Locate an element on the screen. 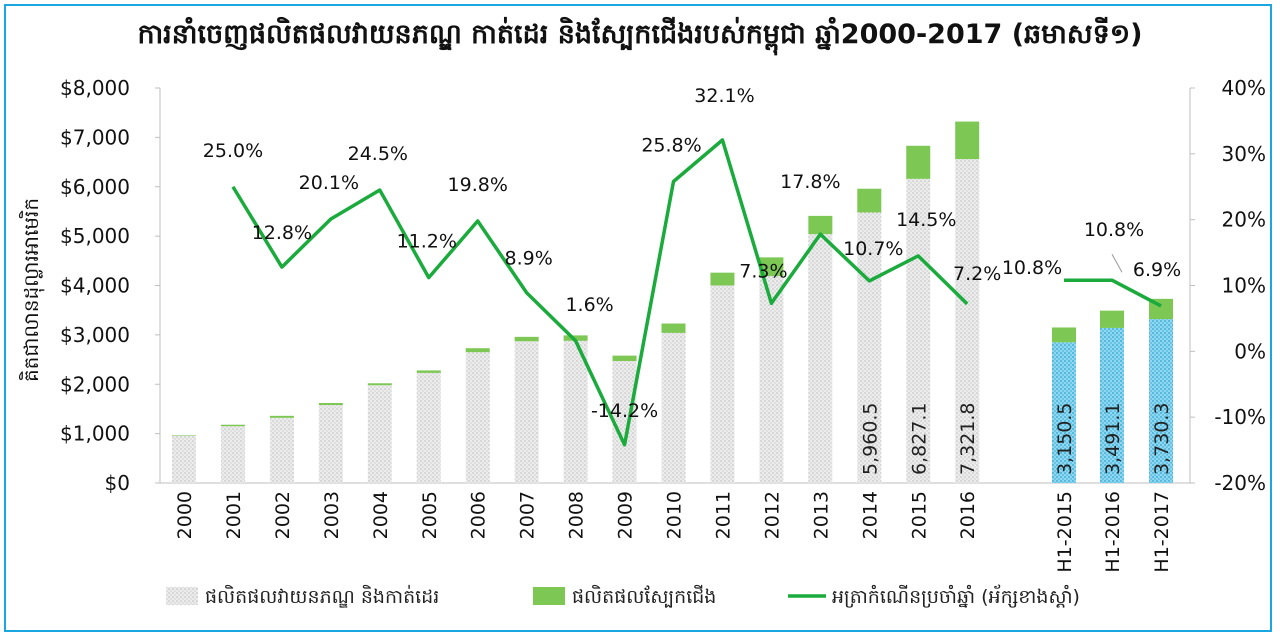 The image size is (1280, 638). x-tick-label: H1-2017 is located at coordinates (1162, 532).